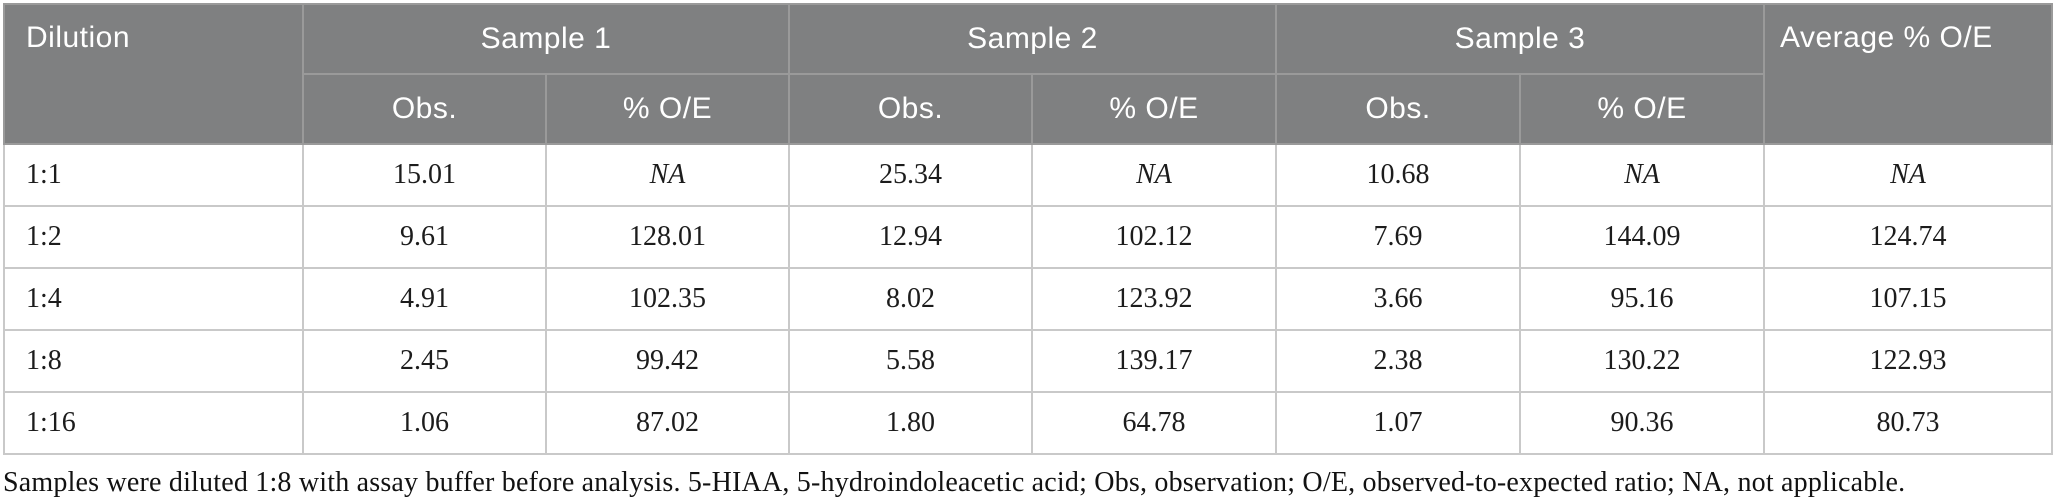 This screenshot has height=503, width=2068. I want to click on col-header-sample3: Sample 3, so click(1520, 39).